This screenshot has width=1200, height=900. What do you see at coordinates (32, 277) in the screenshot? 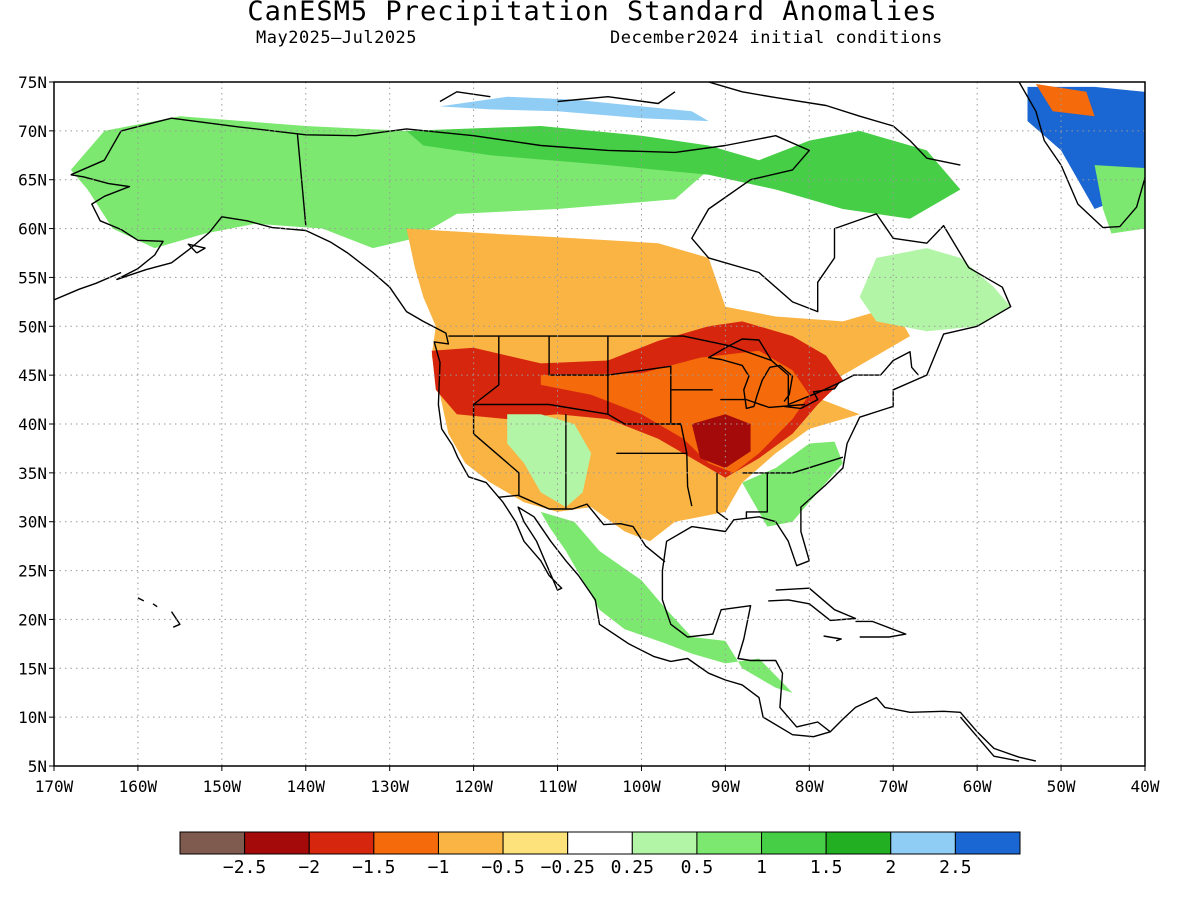
I see `lat-tick-label: 55N` at bounding box center [32, 277].